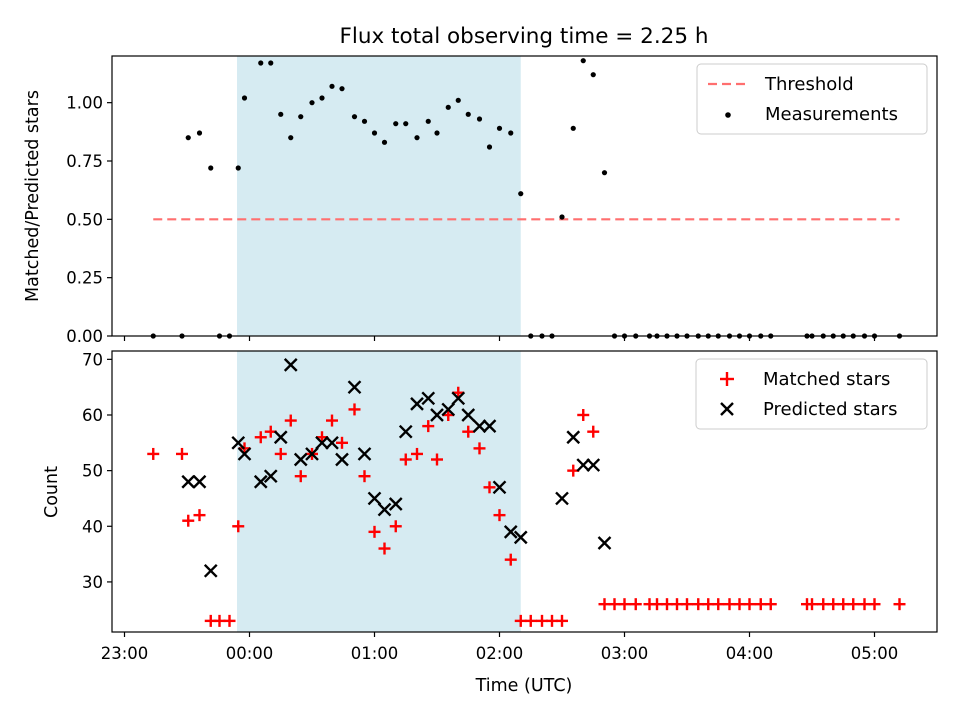  I want to click on x-tick-label: 03:00, so click(625, 653).